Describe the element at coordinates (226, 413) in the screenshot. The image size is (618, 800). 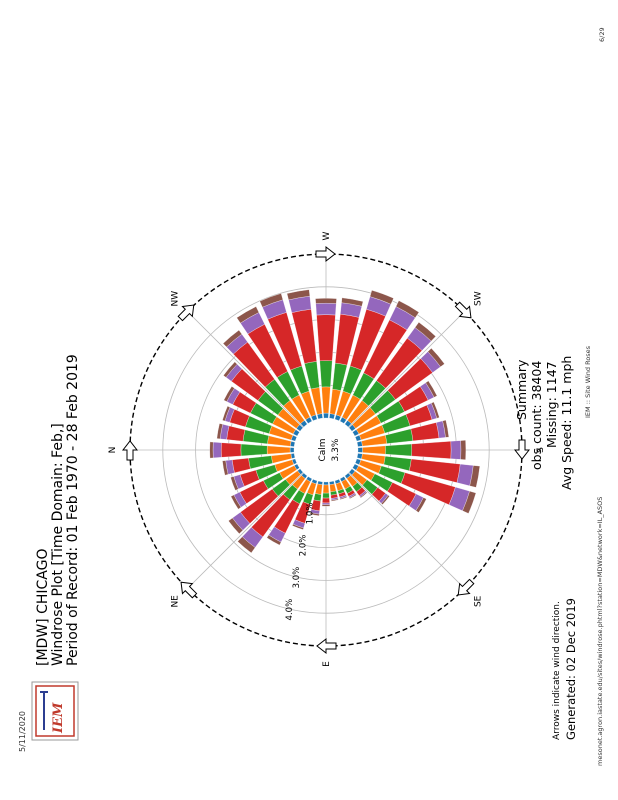
I see `bar-340-s6` at that location.